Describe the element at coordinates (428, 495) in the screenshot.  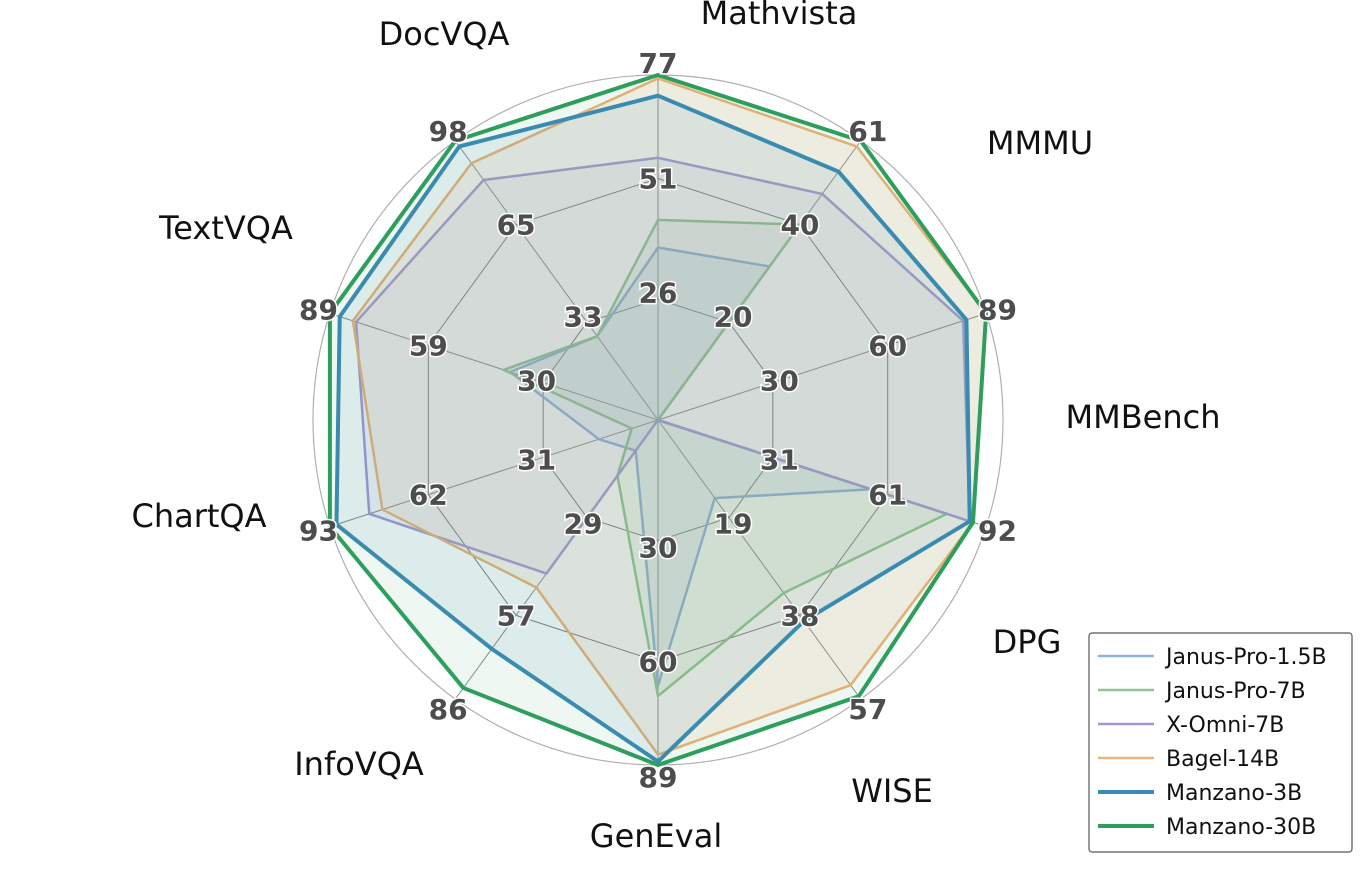
I see `tick-label: 62` at that location.